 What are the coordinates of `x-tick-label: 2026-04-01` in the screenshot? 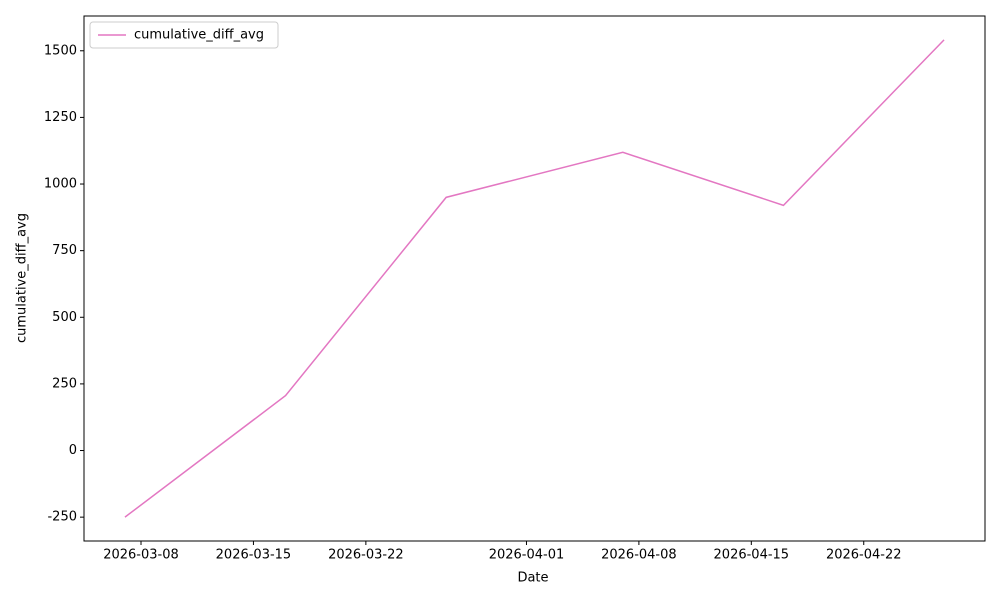 It's located at (527, 555).